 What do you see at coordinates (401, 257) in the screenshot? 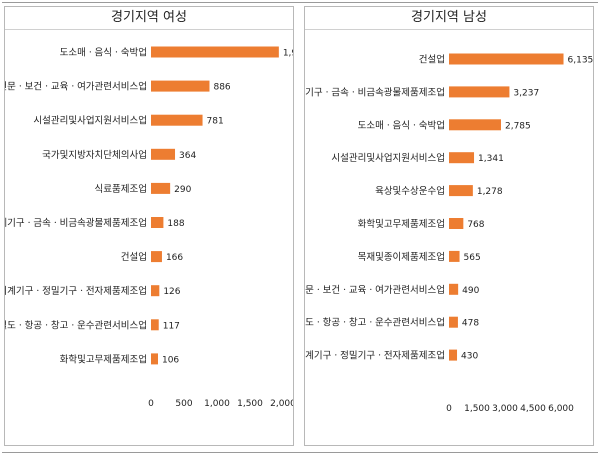
I see `category-label: 목재및종이제품제조업` at bounding box center [401, 257].